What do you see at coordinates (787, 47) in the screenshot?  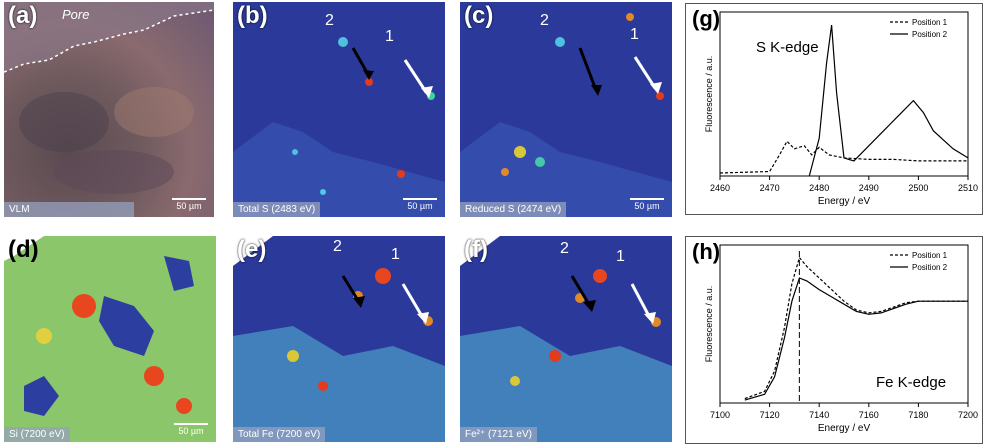 I see `chart-g-annotation: S K-edge` at bounding box center [787, 47].